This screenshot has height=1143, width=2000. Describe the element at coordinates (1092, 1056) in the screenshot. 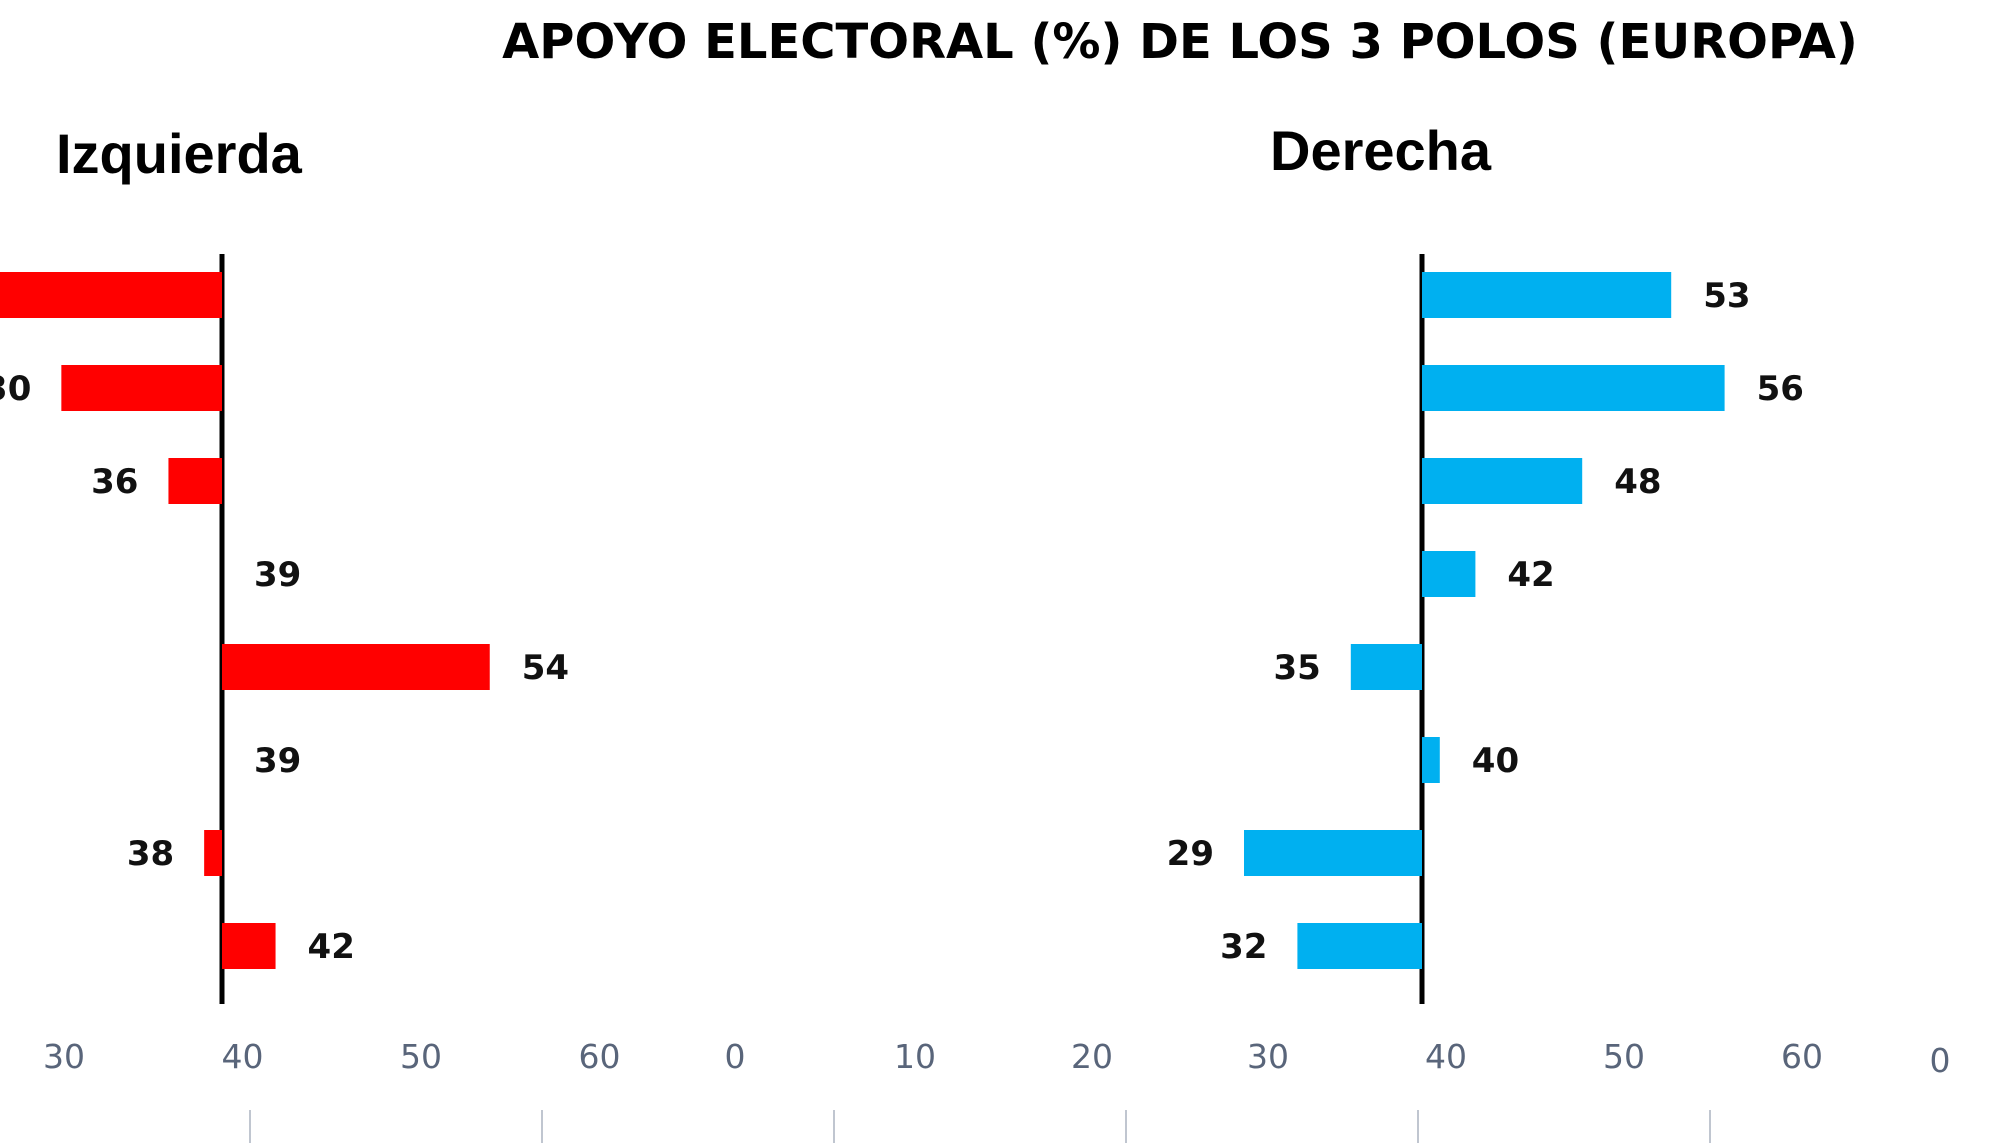

I see `extra-tick-label: 20` at that location.